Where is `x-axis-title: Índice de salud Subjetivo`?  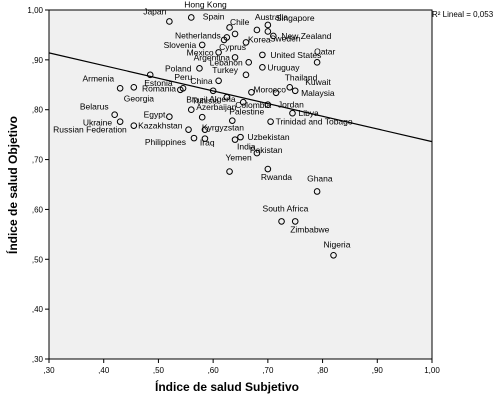 x-axis-title: Índice de salud Subjetivo is located at coordinates (227, 386).